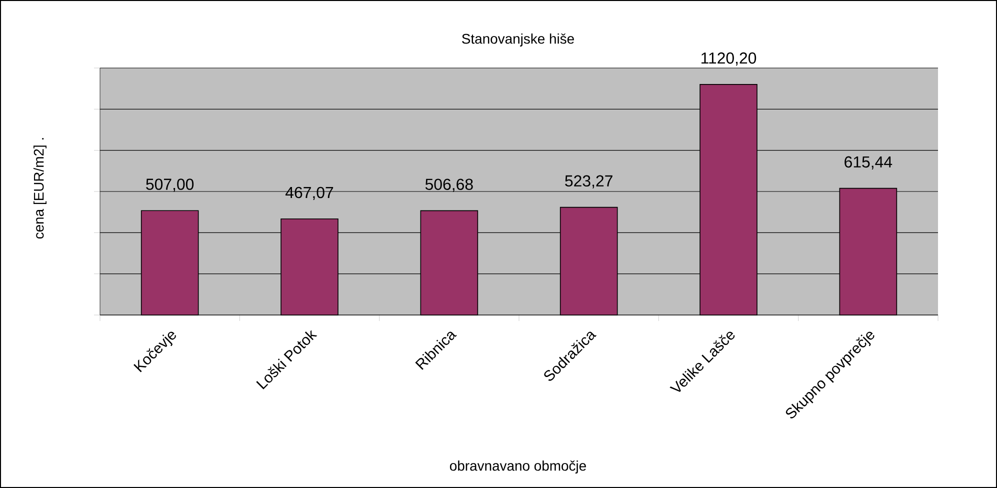 The height and width of the screenshot is (488, 997). What do you see at coordinates (588, 181) in the screenshot?
I see `data-label: 523,27` at bounding box center [588, 181].